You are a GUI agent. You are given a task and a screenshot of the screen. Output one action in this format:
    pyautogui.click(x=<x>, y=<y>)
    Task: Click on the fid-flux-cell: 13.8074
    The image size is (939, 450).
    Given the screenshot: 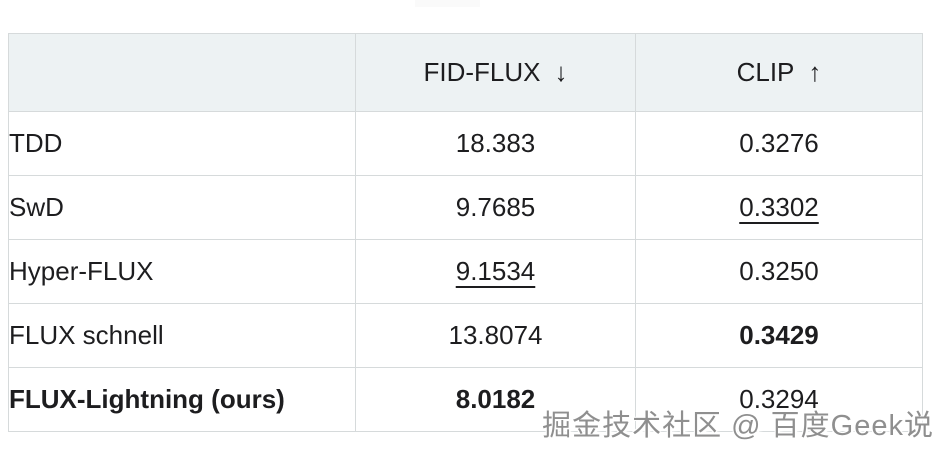 What is the action you would take?
    pyautogui.click(x=495, y=335)
    